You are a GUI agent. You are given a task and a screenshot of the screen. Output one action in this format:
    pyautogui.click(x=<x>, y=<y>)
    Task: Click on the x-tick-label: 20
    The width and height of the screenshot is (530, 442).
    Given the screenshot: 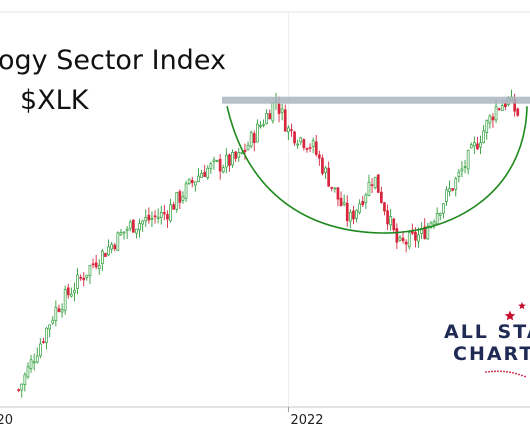 What is the action you would take?
    pyautogui.click(x=6, y=420)
    